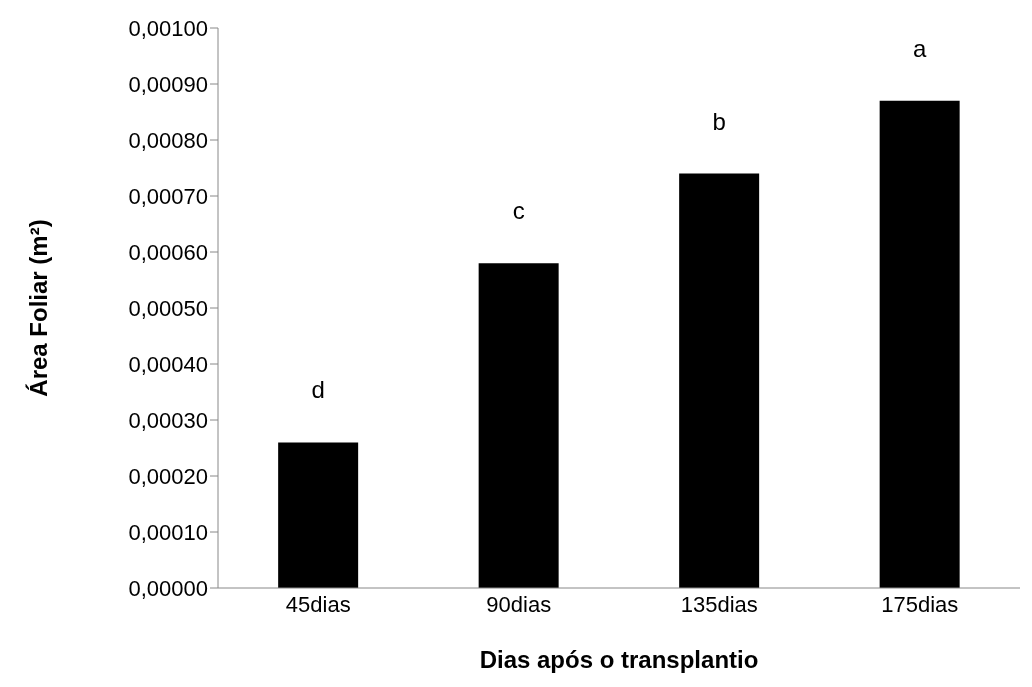 Image resolution: width=1032 pixels, height=687 pixels. Describe the element at coordinates (619, 659) in the screenshot. I see `x-axis-title: Dias após o transplantio` at that location.